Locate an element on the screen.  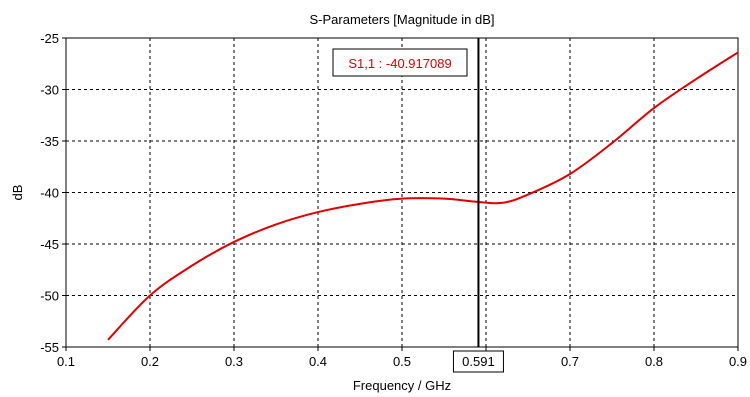
marker-label: S1,1 : -40.917089 is located at coordinates (399, 63).